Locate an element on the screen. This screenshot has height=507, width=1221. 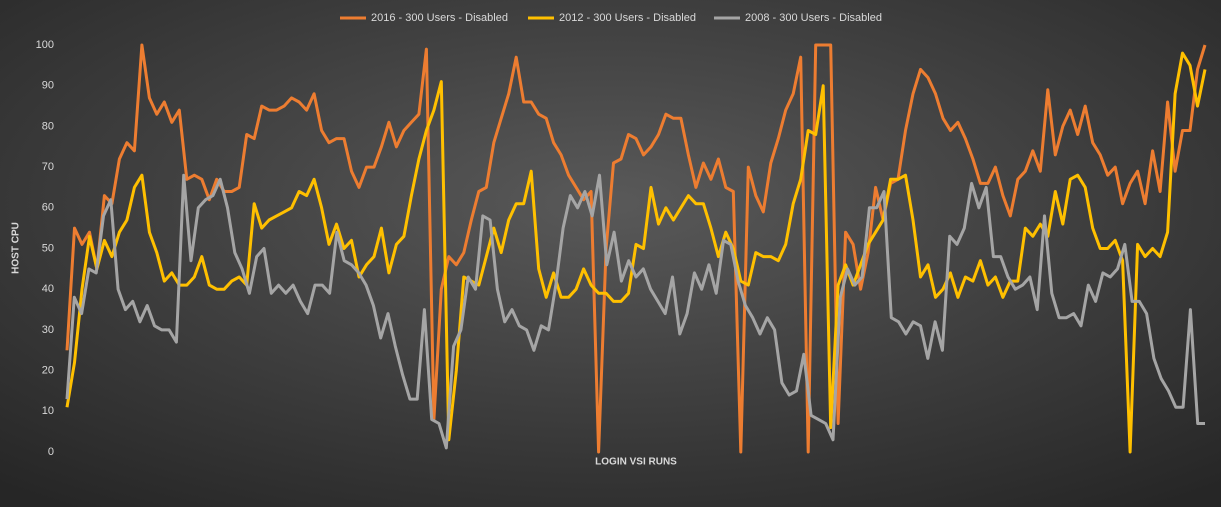
y-tick-label: 80 is located at coordinates (48, 126).